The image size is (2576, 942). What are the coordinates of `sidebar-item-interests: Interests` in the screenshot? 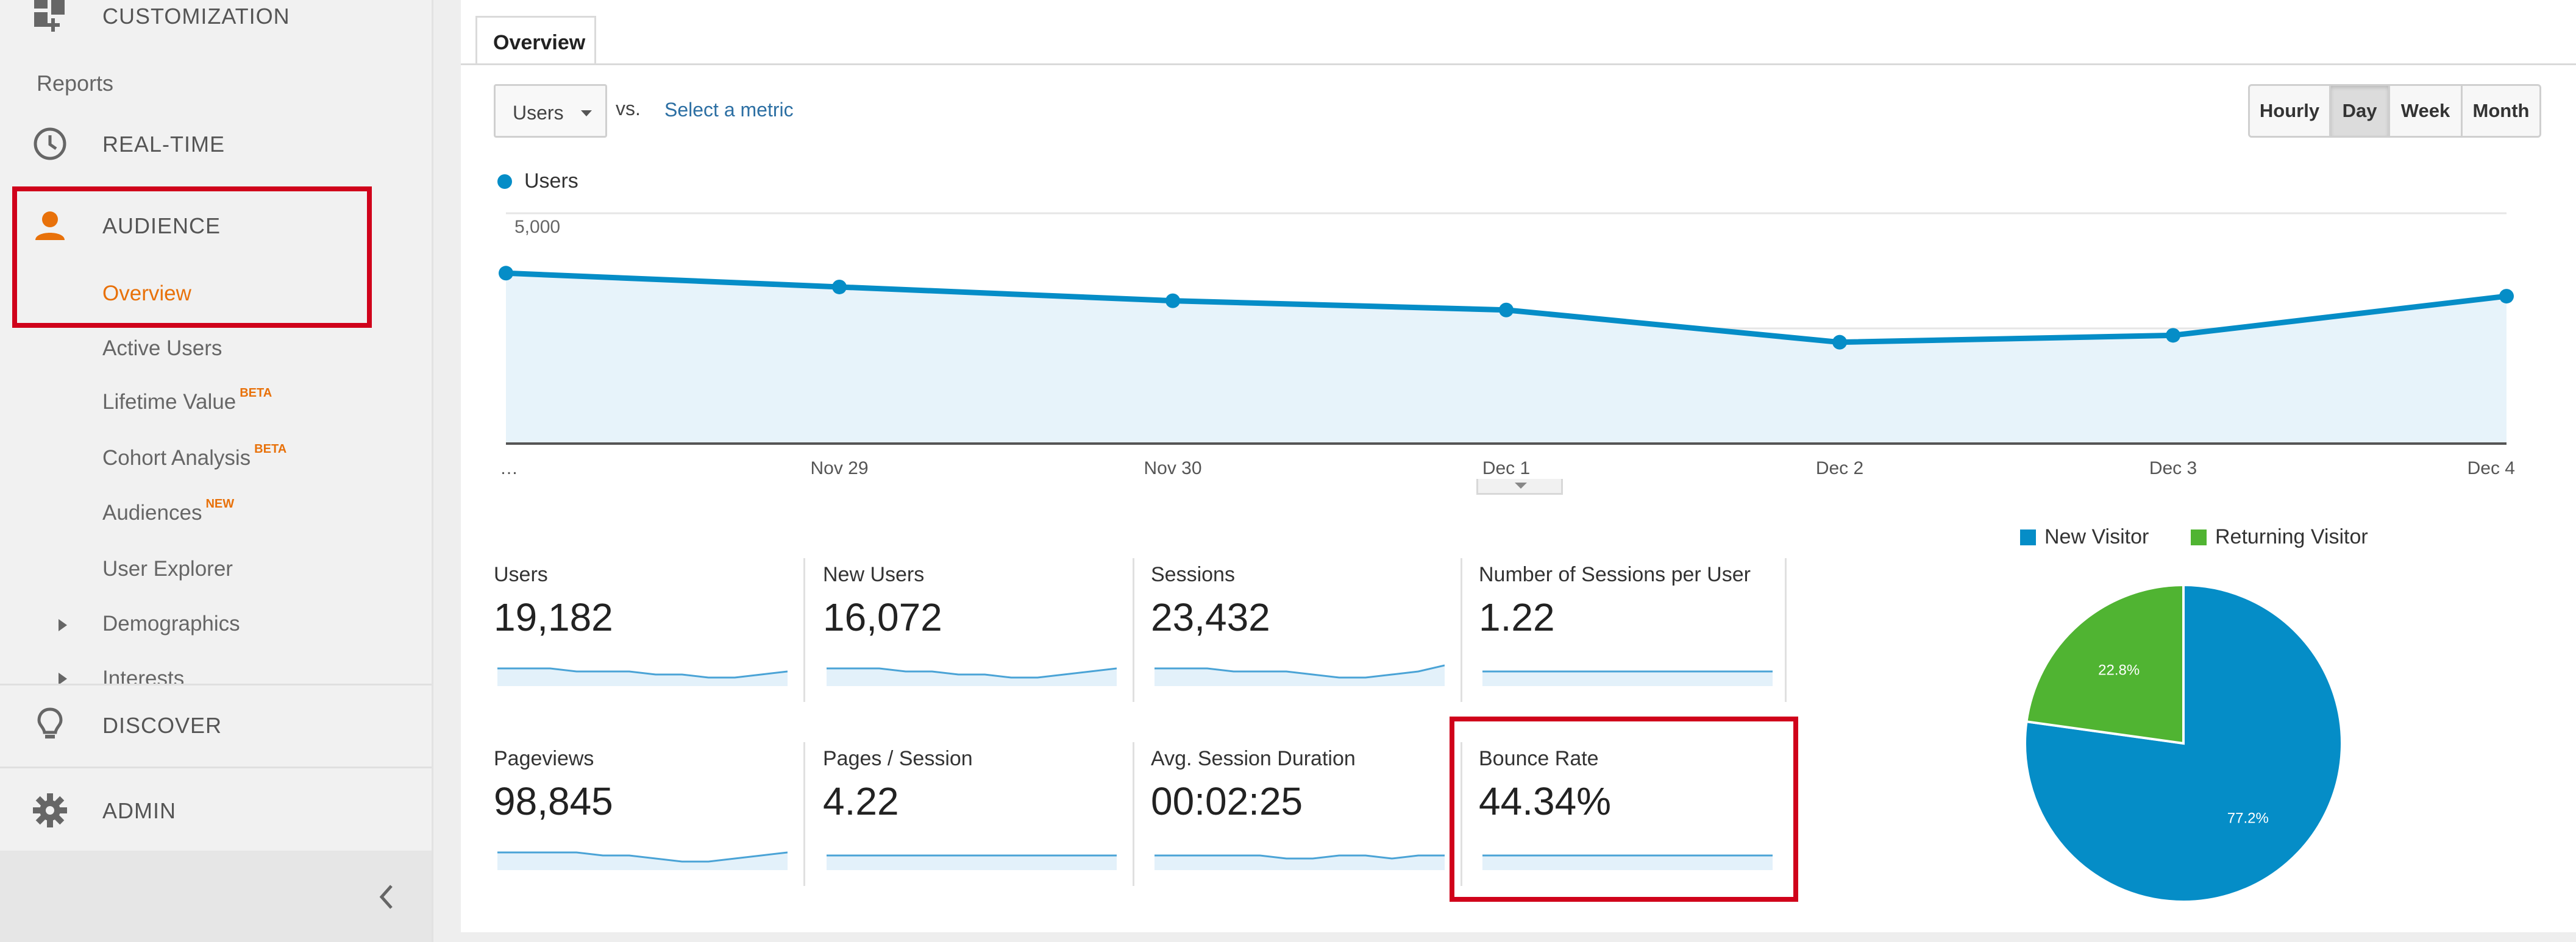 It's located at (143, 676).